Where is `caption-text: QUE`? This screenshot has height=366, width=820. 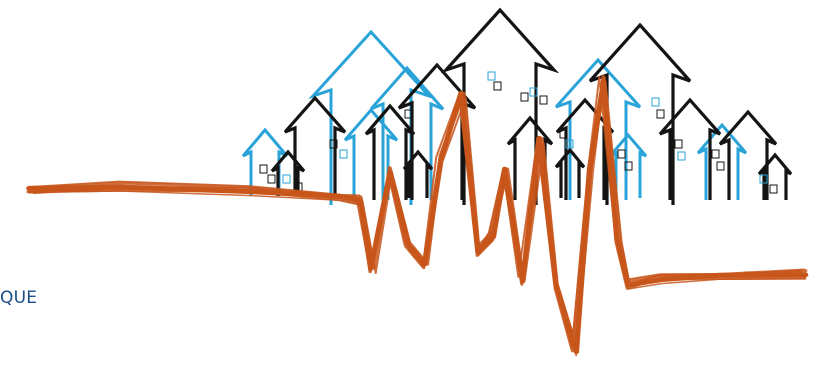
caption-text: QUE is located at coordinates (19, 298).